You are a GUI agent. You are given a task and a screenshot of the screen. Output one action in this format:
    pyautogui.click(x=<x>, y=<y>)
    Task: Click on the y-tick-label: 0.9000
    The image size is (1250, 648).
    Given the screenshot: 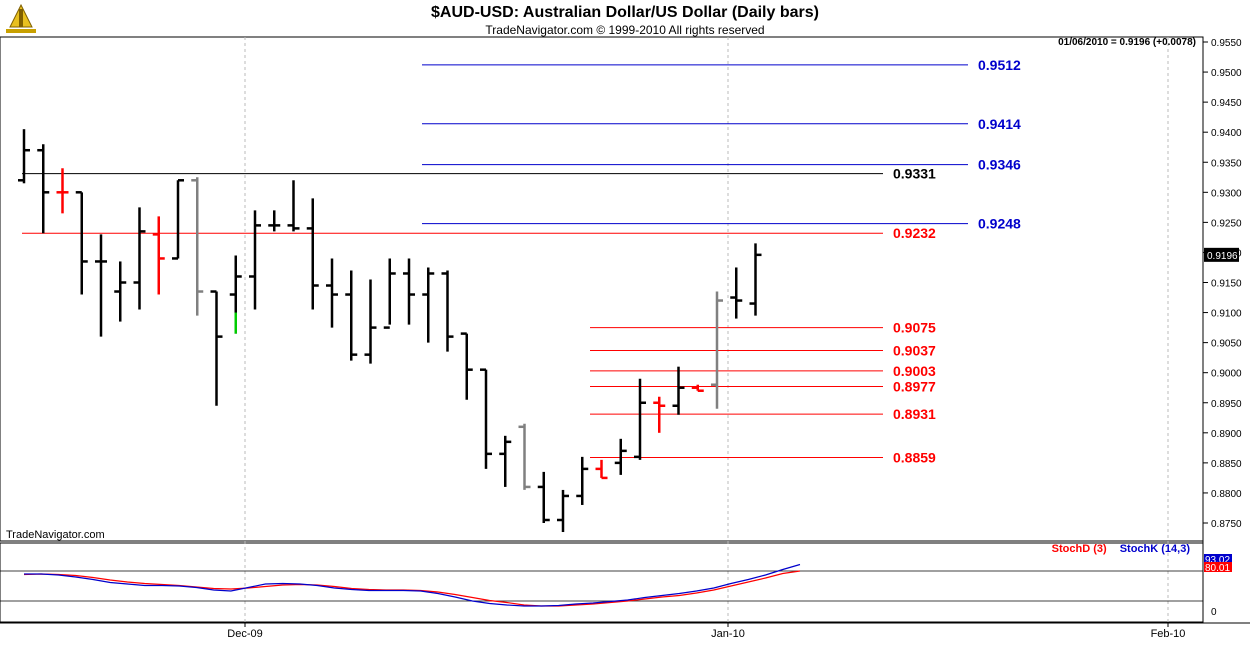 What is the action you would take?
    pyautogui.click(x=1226, y=374)
    